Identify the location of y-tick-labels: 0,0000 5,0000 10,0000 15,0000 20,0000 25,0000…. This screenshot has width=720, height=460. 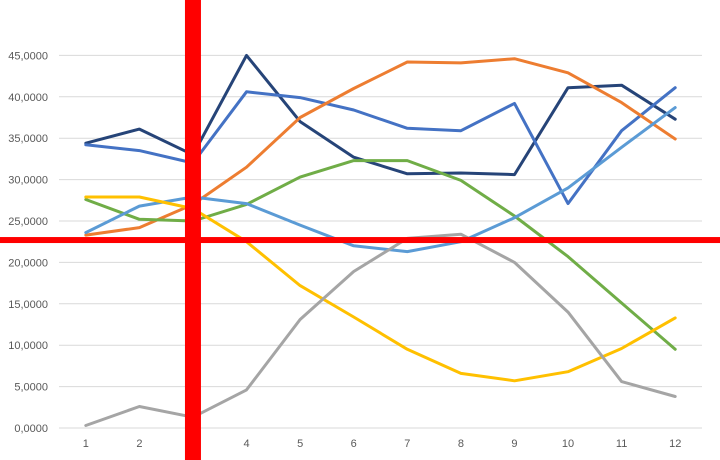
(28, 242).